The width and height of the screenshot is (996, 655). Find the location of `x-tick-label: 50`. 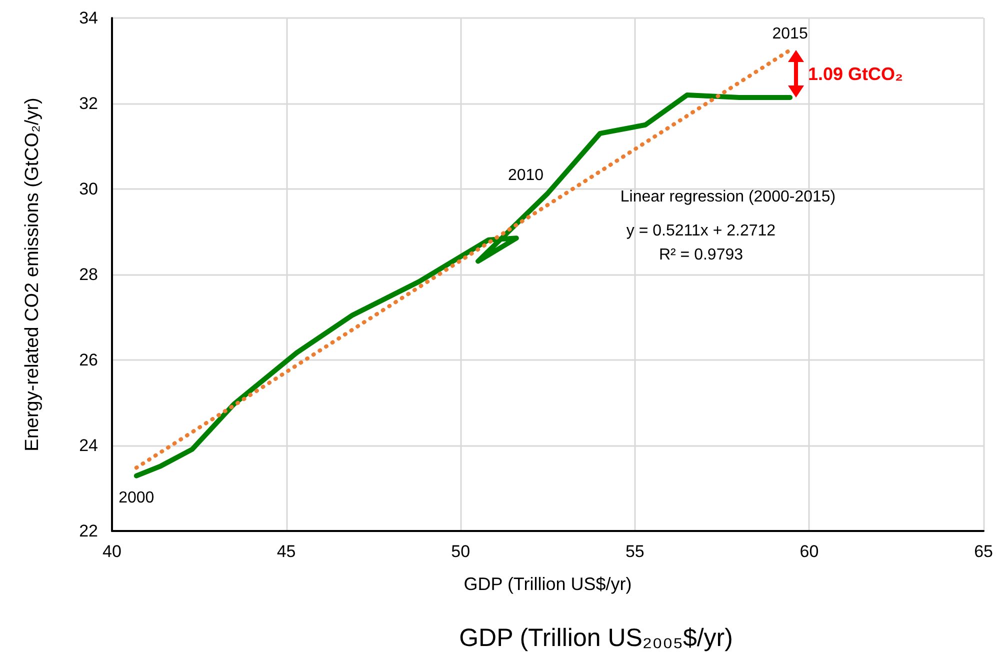

x-tick-label: 50 is located at coordinates (460, 551).